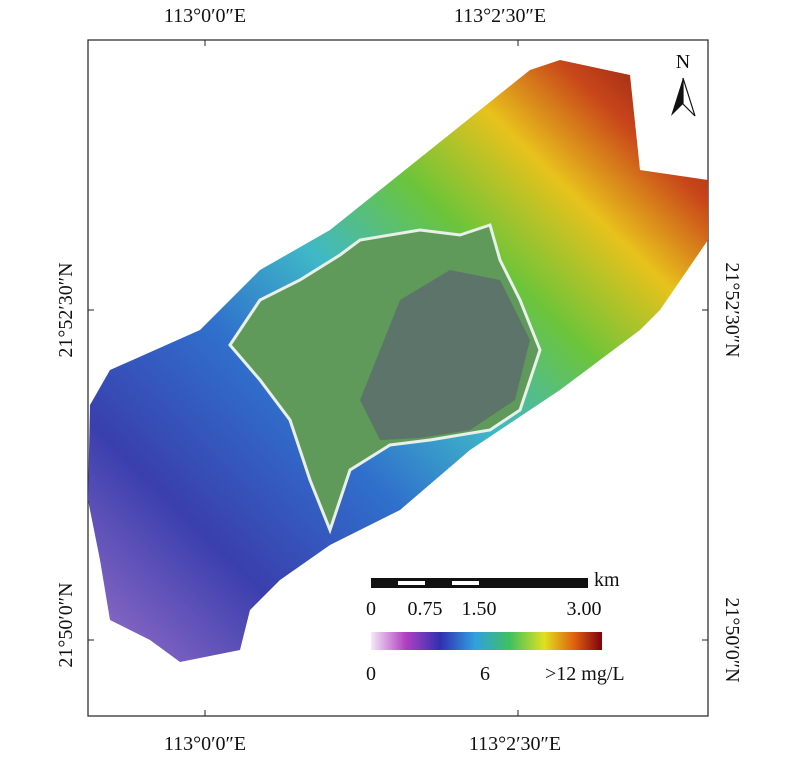 The height and width of the screenshot is (760, 800). I want to click on scale-label: 0.75, so click(425, 609).